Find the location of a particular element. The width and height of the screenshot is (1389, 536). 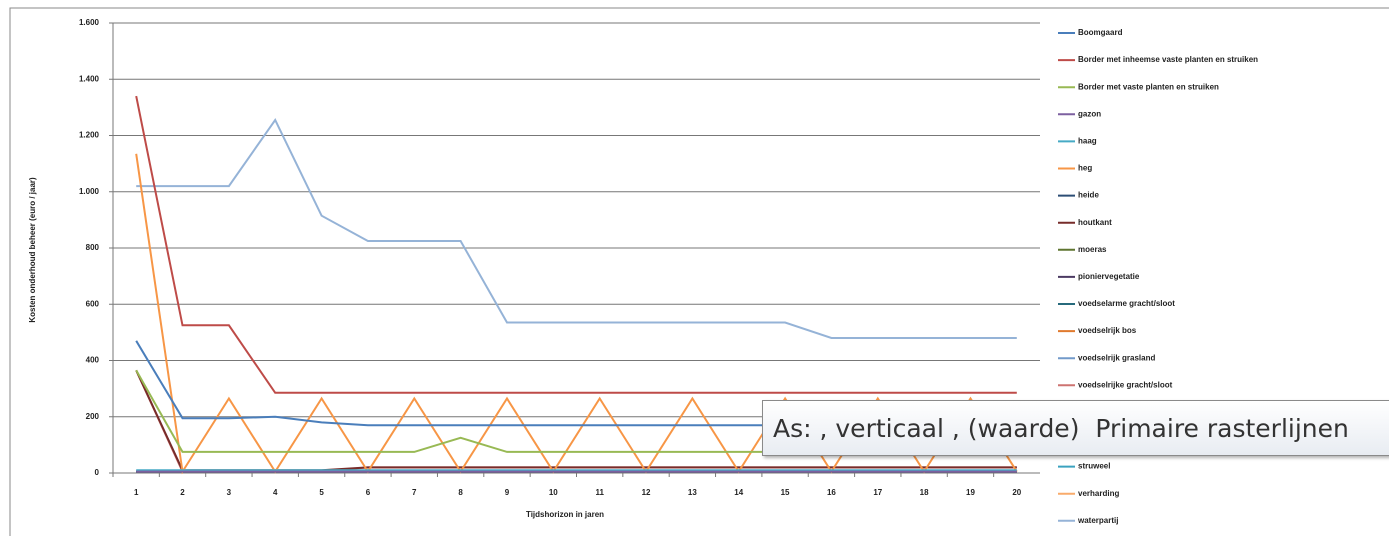

legend-label: heide is located at coordinates (1088, 195).